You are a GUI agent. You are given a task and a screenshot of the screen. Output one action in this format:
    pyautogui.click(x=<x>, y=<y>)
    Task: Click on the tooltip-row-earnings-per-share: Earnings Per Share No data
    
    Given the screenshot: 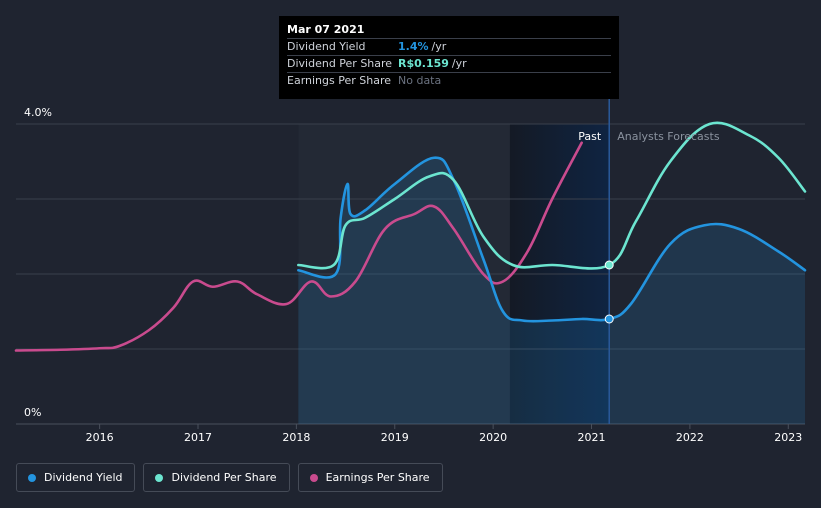 What is the action you would take?
    pyautogui.click(x=449, y=81)
    